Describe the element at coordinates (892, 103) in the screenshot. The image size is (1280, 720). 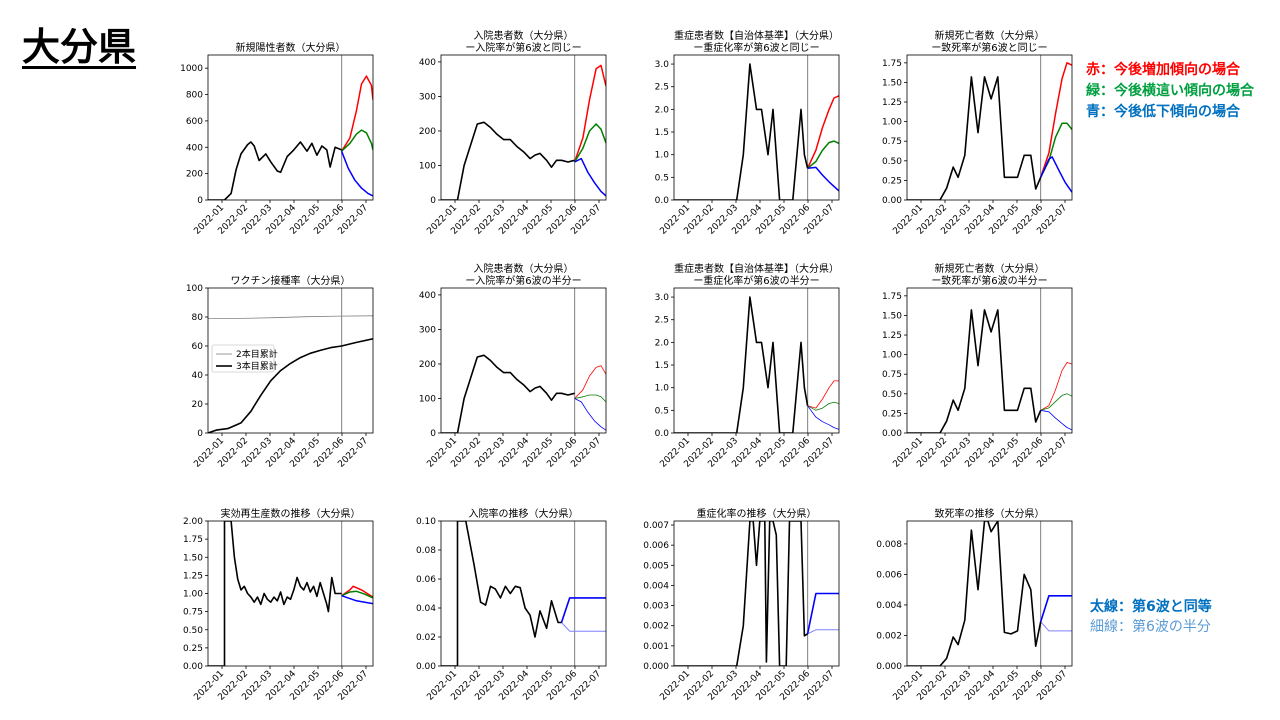
I see `y-tick-label: 1.25` at that location.